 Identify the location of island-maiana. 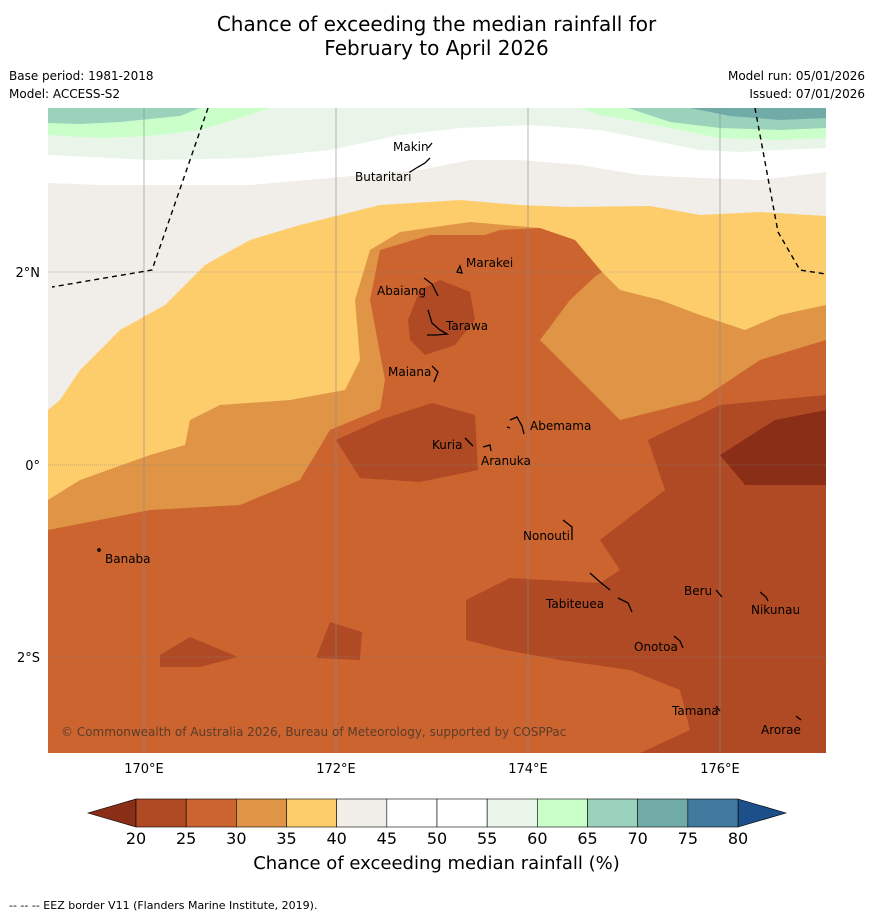
(435, 374).